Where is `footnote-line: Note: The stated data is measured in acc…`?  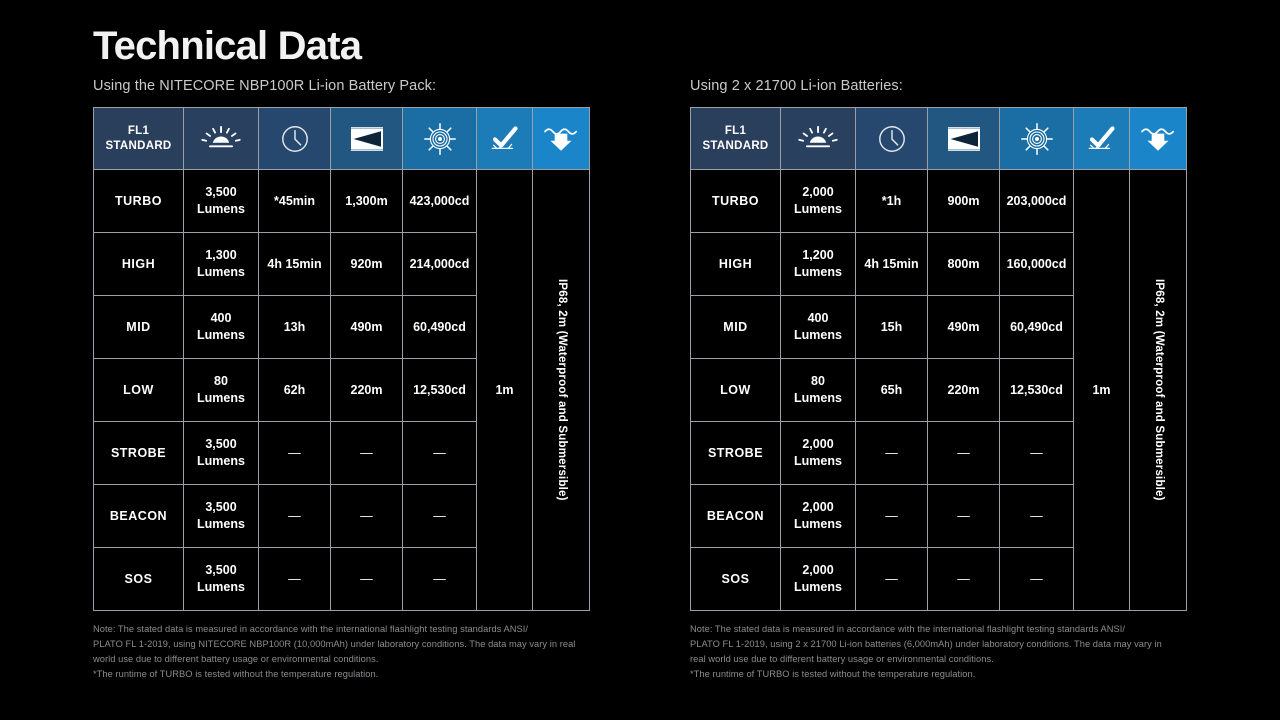 footnote-line: Note: The stated data is measured in acc… is located at coordinates (908, 629).